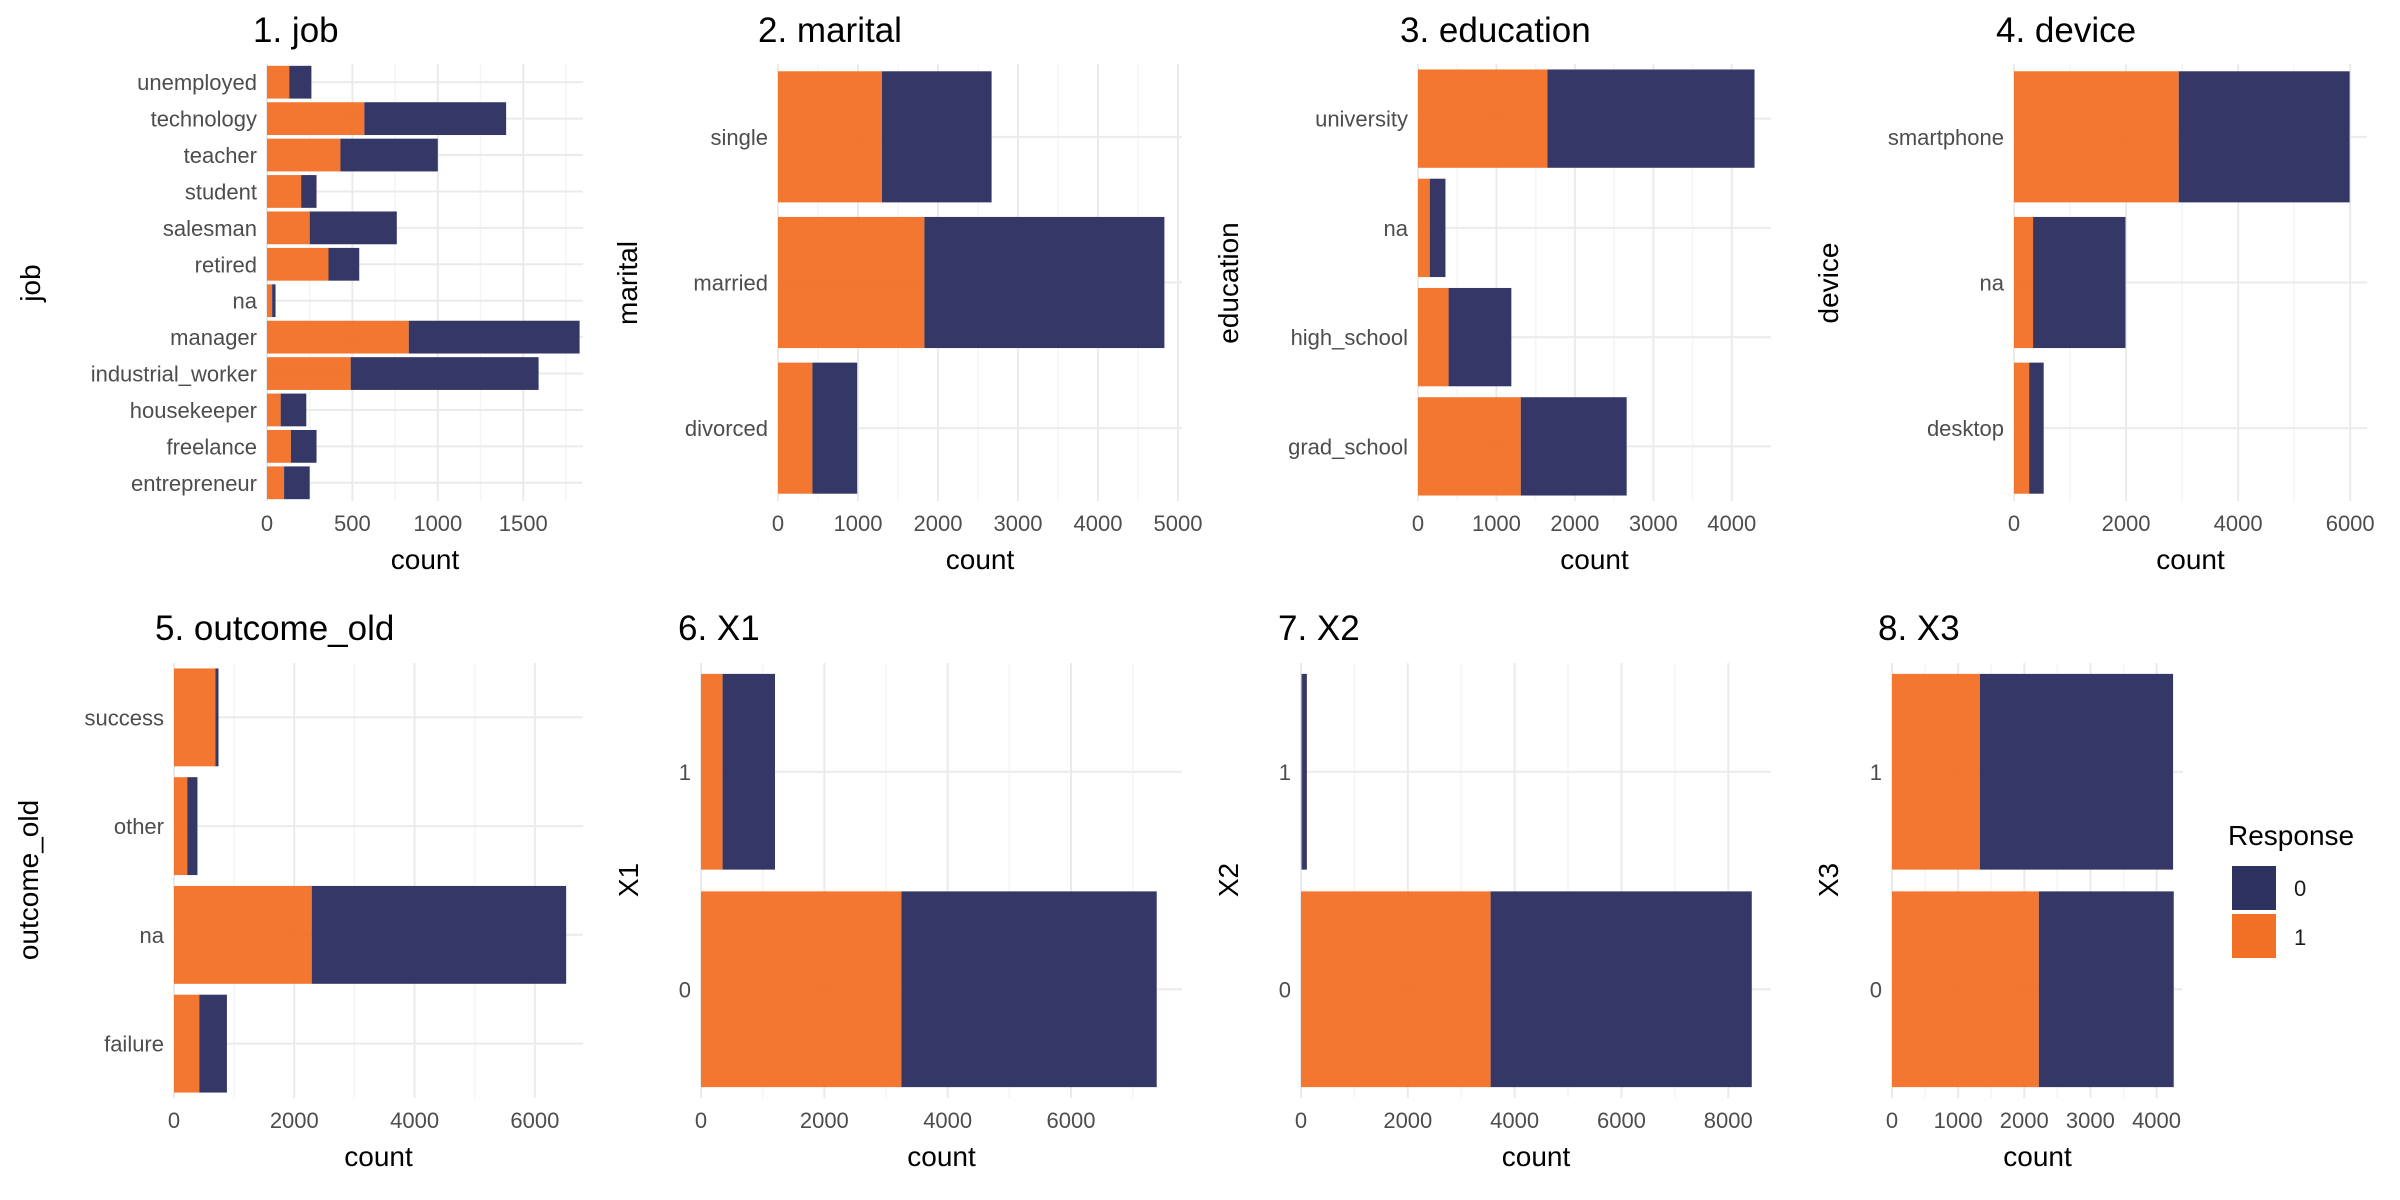 The width and height of the screenshot is (2400, 1200). Describe the element at coordinates (352, 523) in the screenshot. I see `x-tick-label: 500` at that location.